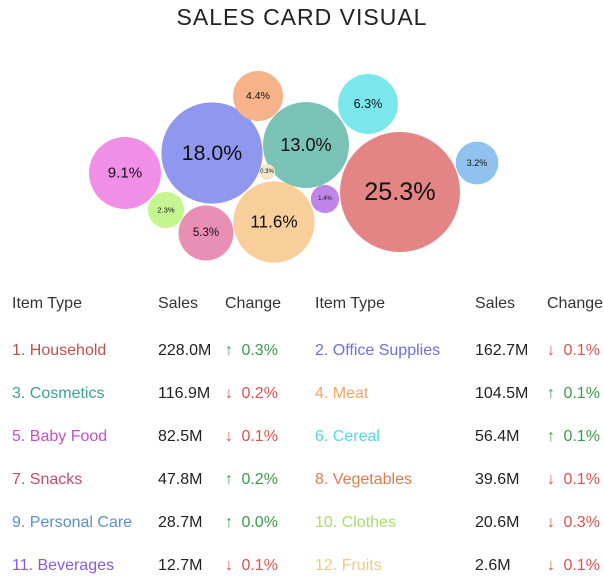 This screenshot has height=587, width=604. I want to click on change-value: 0.0%, so click(257, 522).